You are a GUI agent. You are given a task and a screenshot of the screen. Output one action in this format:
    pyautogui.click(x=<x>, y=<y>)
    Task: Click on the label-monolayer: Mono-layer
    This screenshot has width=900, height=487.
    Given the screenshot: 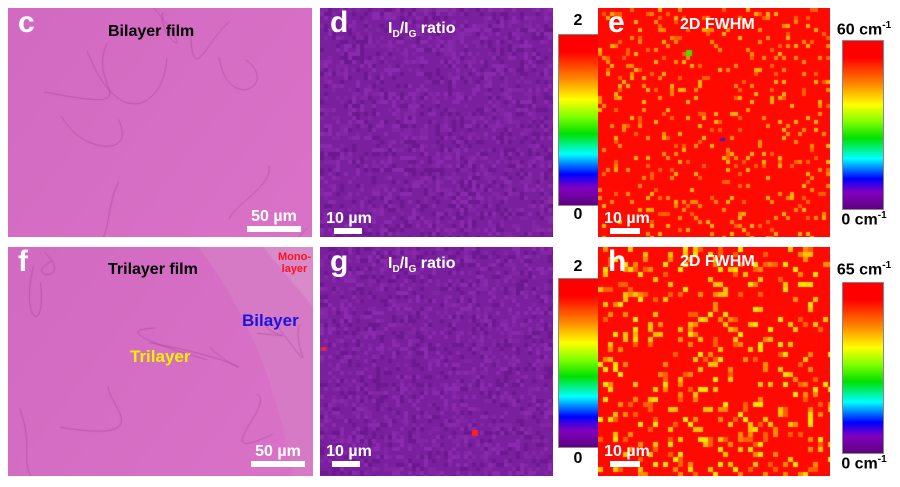 What is the action you would take?
    pyautogui.click(x=294, y=263)
    